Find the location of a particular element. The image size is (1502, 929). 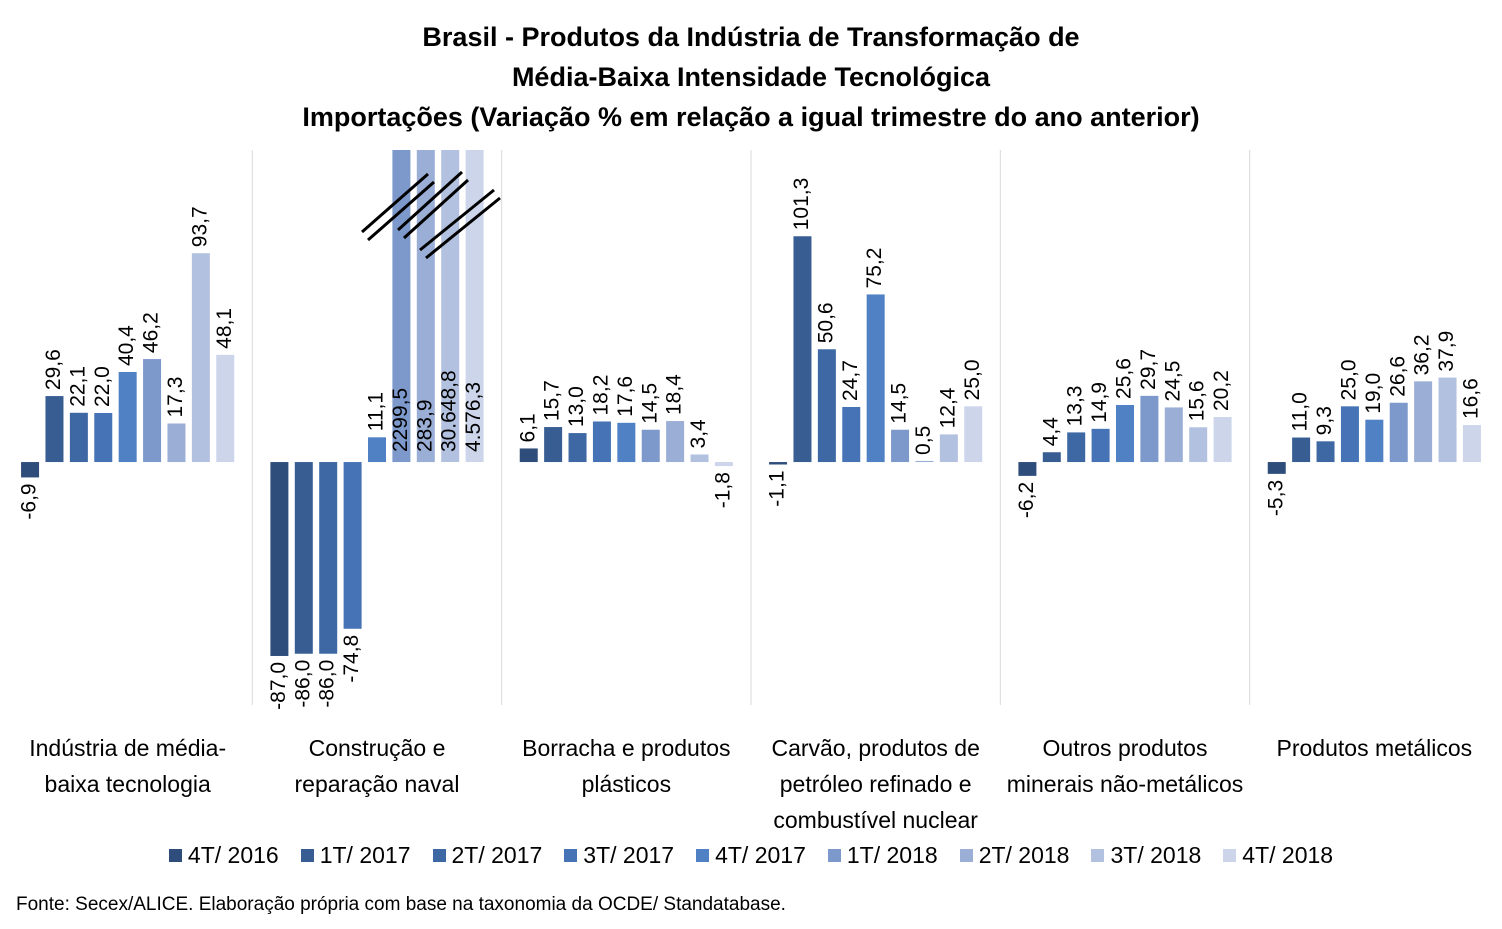

legend-item: 2T/ 2018 is located at coordinates (1014, 855).